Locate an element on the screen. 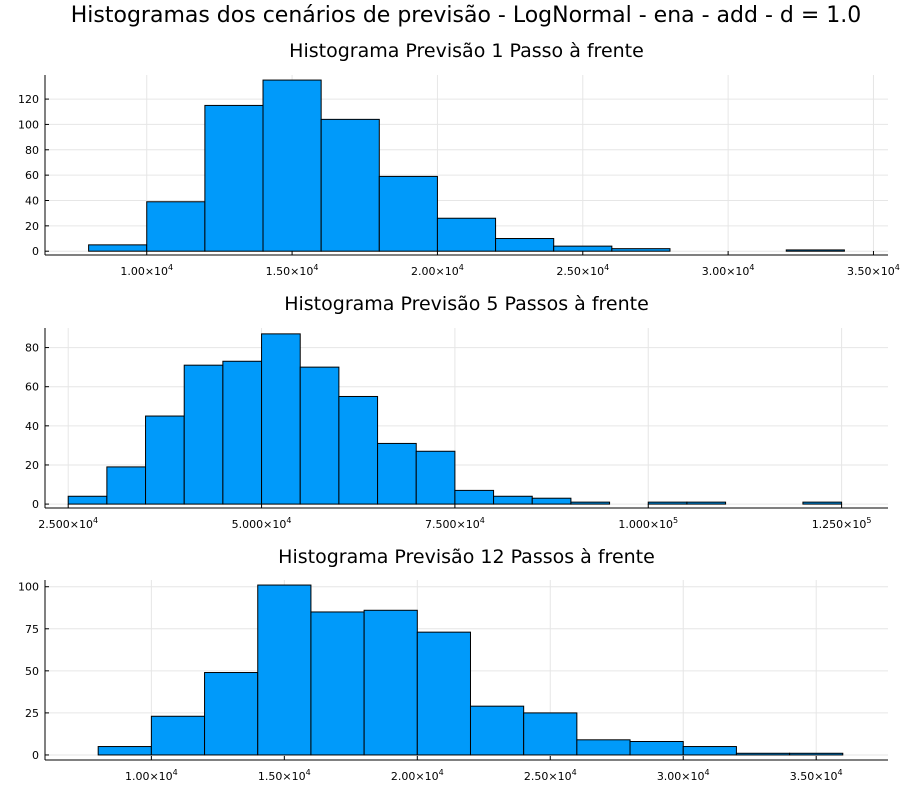 Image resolution: width=900 pixels, height=800 pixels. x-tick-mantissa: 5.000×10 is located at coordinates (259, 524).